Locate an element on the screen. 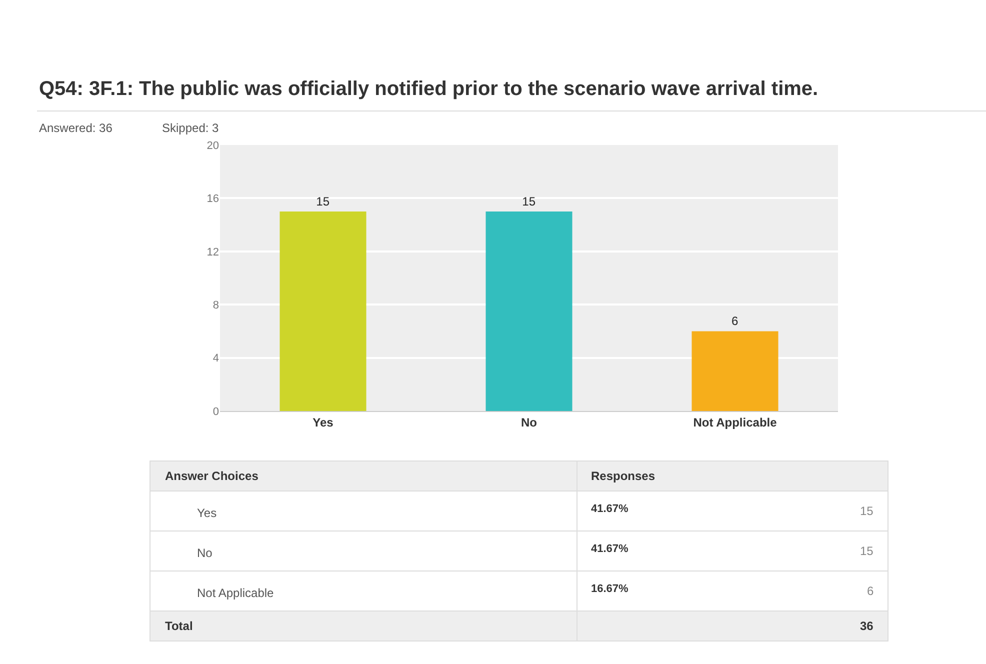 Image resolution: width=986 pixels, height=664 pixels. x-tick-label: Not Applicable is located at coordinates (735, 422).